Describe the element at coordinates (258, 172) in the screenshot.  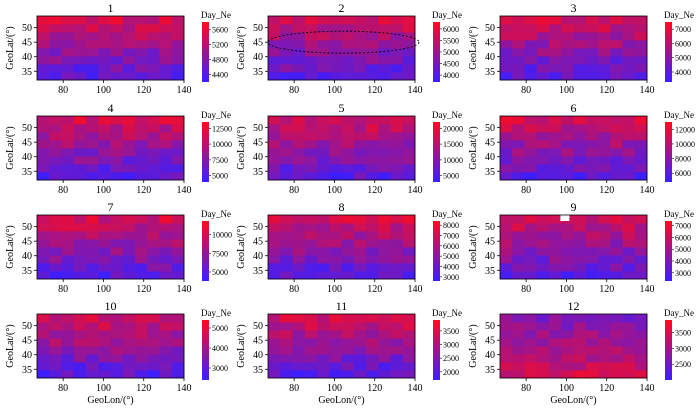
I see `y-tick-label: 35` at that location.